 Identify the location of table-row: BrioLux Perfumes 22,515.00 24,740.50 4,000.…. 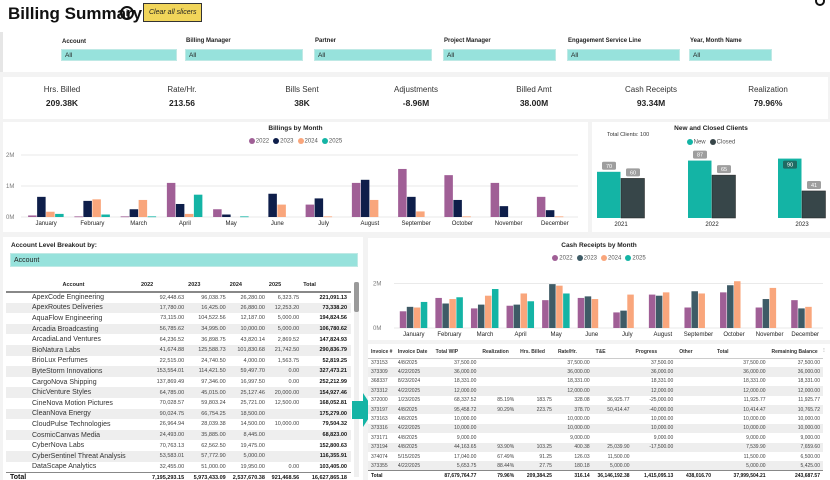
(178, 361).